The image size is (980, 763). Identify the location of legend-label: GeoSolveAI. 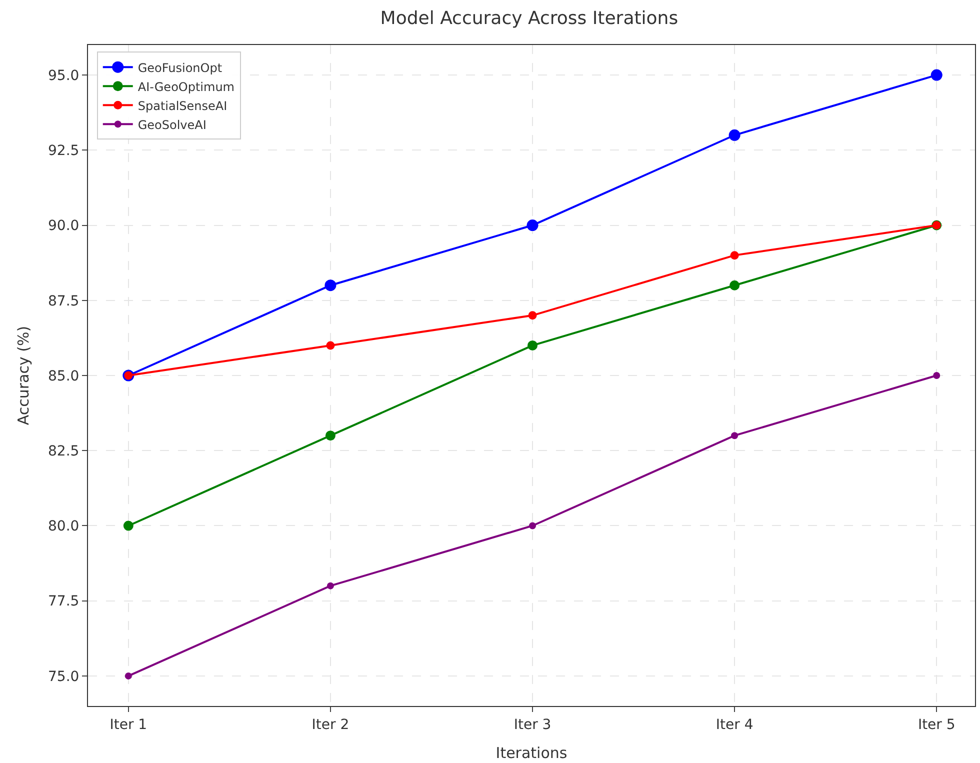
(172, 125).